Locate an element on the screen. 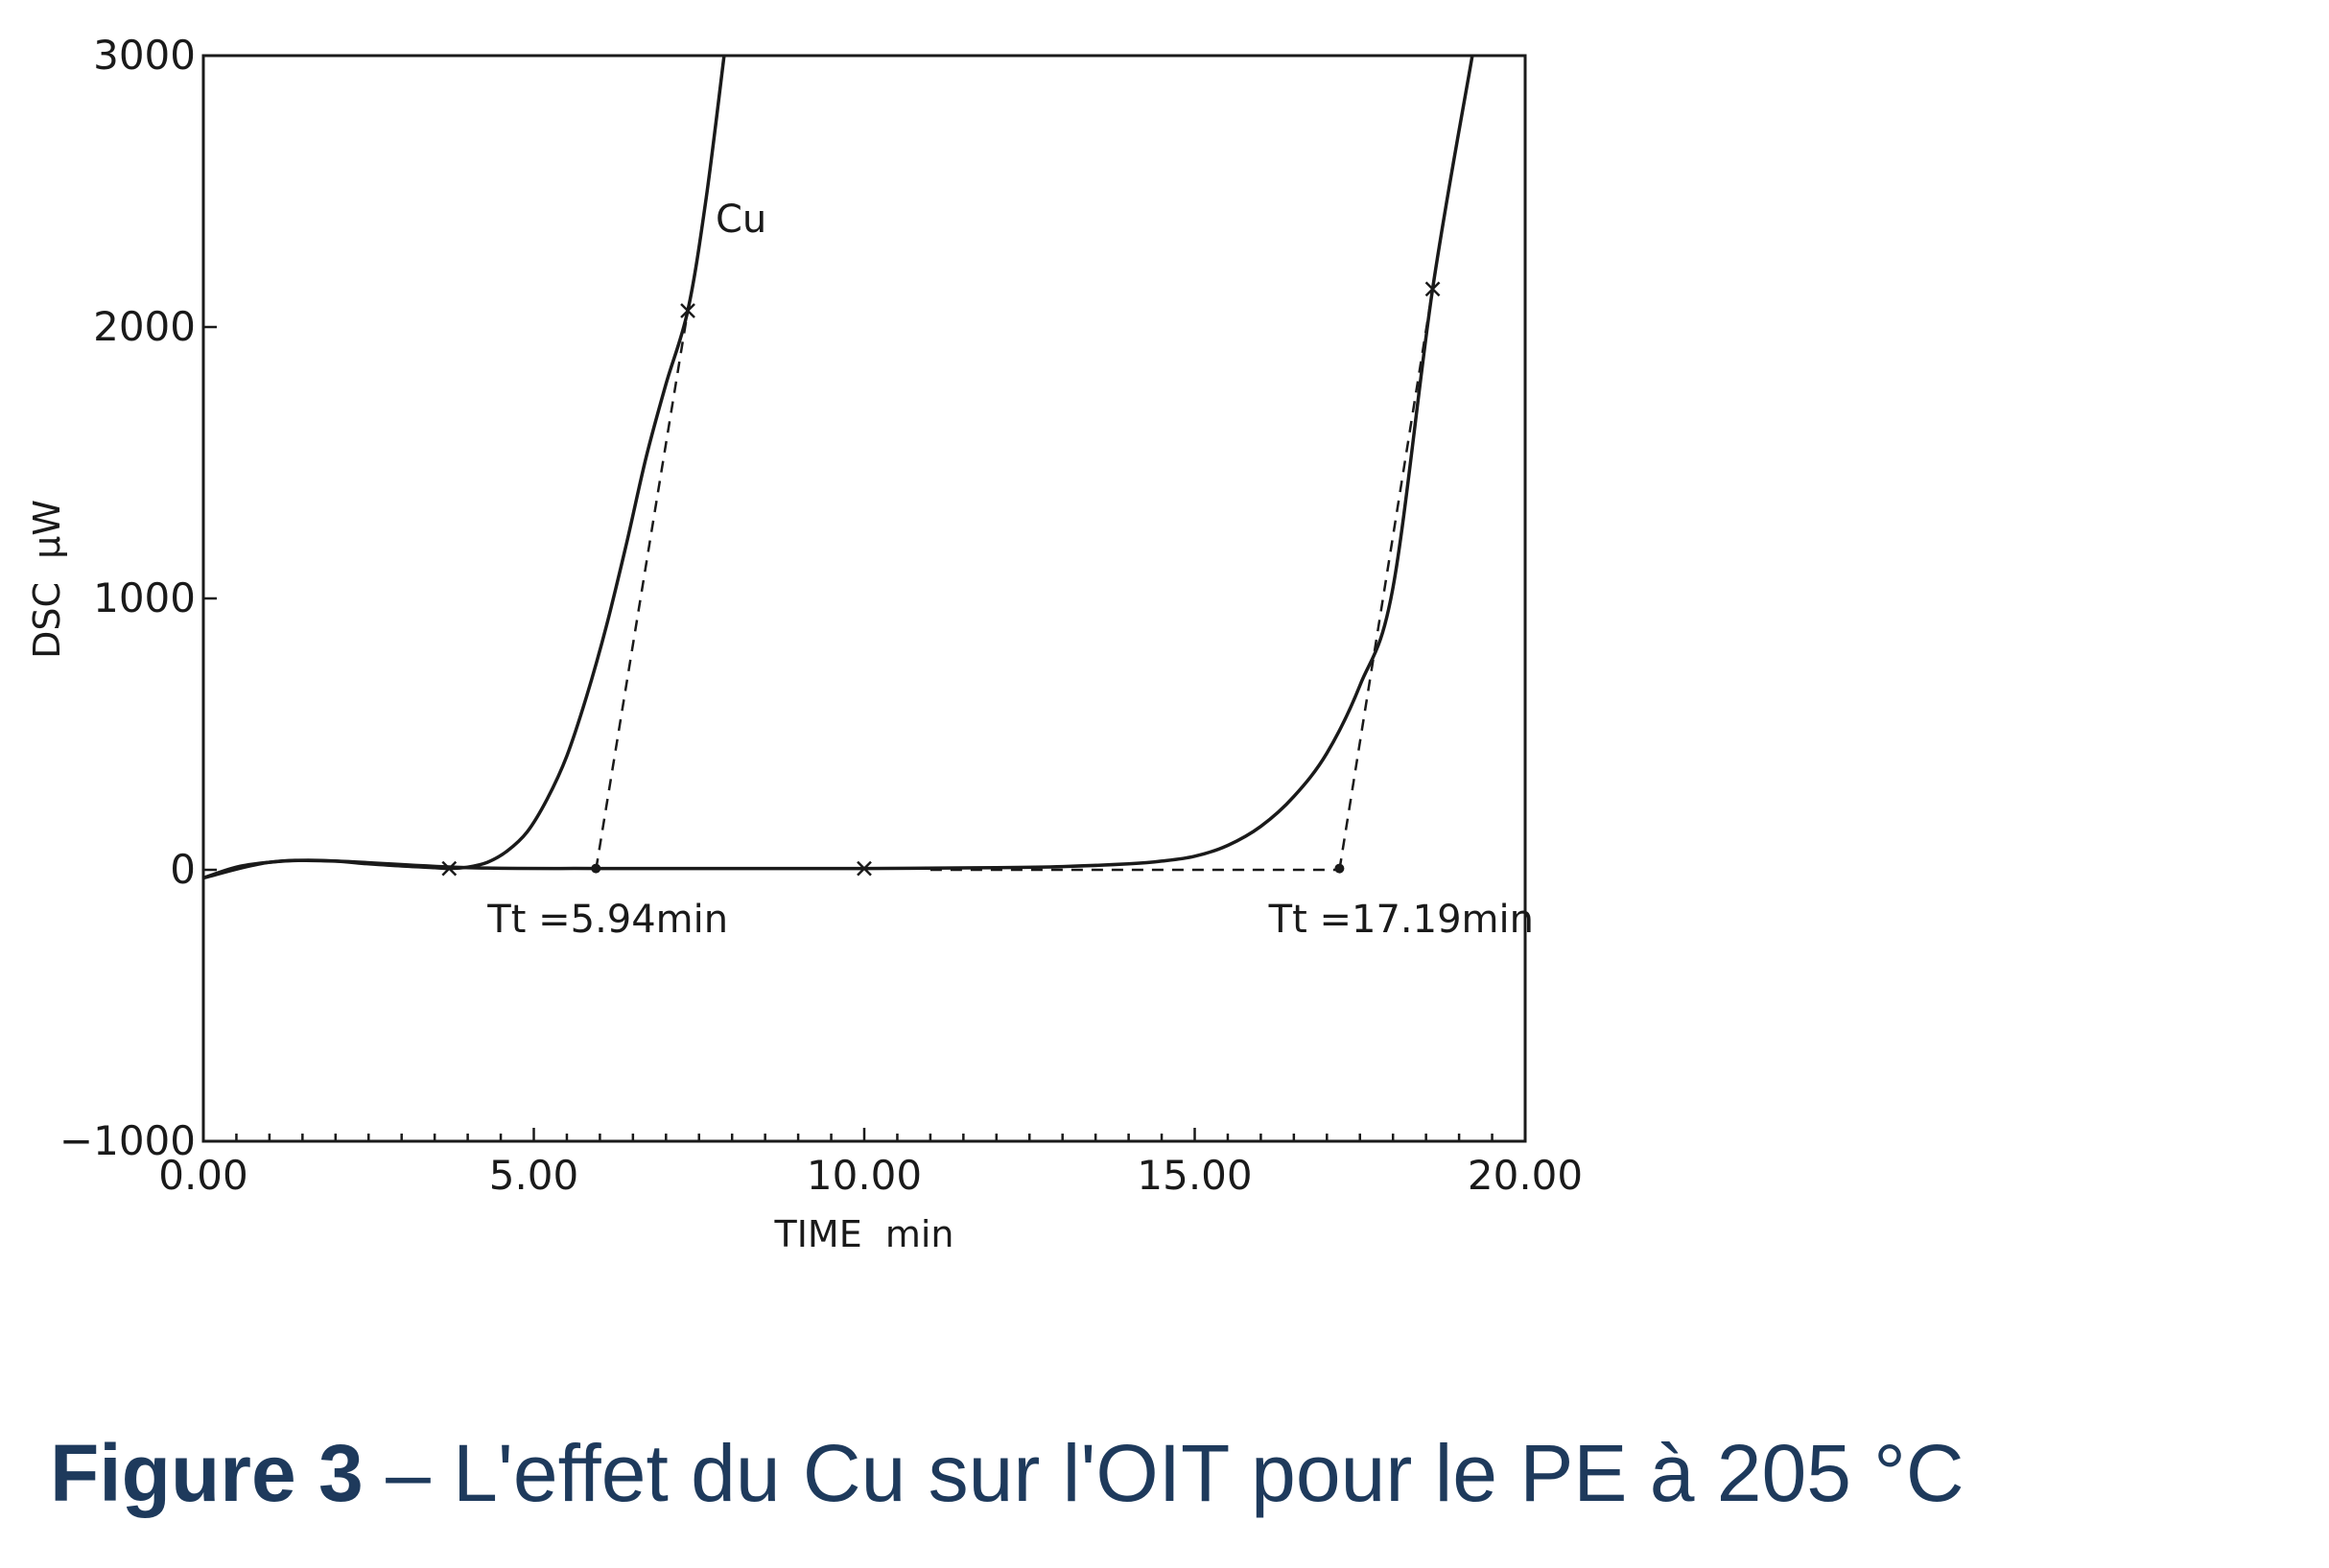 The height and width of the screenshot is (1568, 2329). y-tick-label: 0 is located at coordinates (183, 869).